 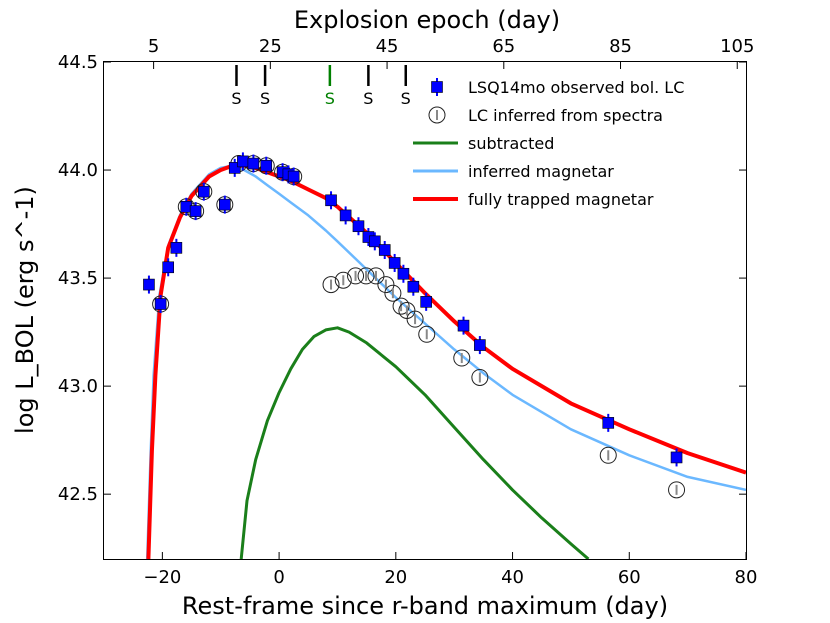 I want to click on top-tick-label: 65, so click(x=503, y=46).